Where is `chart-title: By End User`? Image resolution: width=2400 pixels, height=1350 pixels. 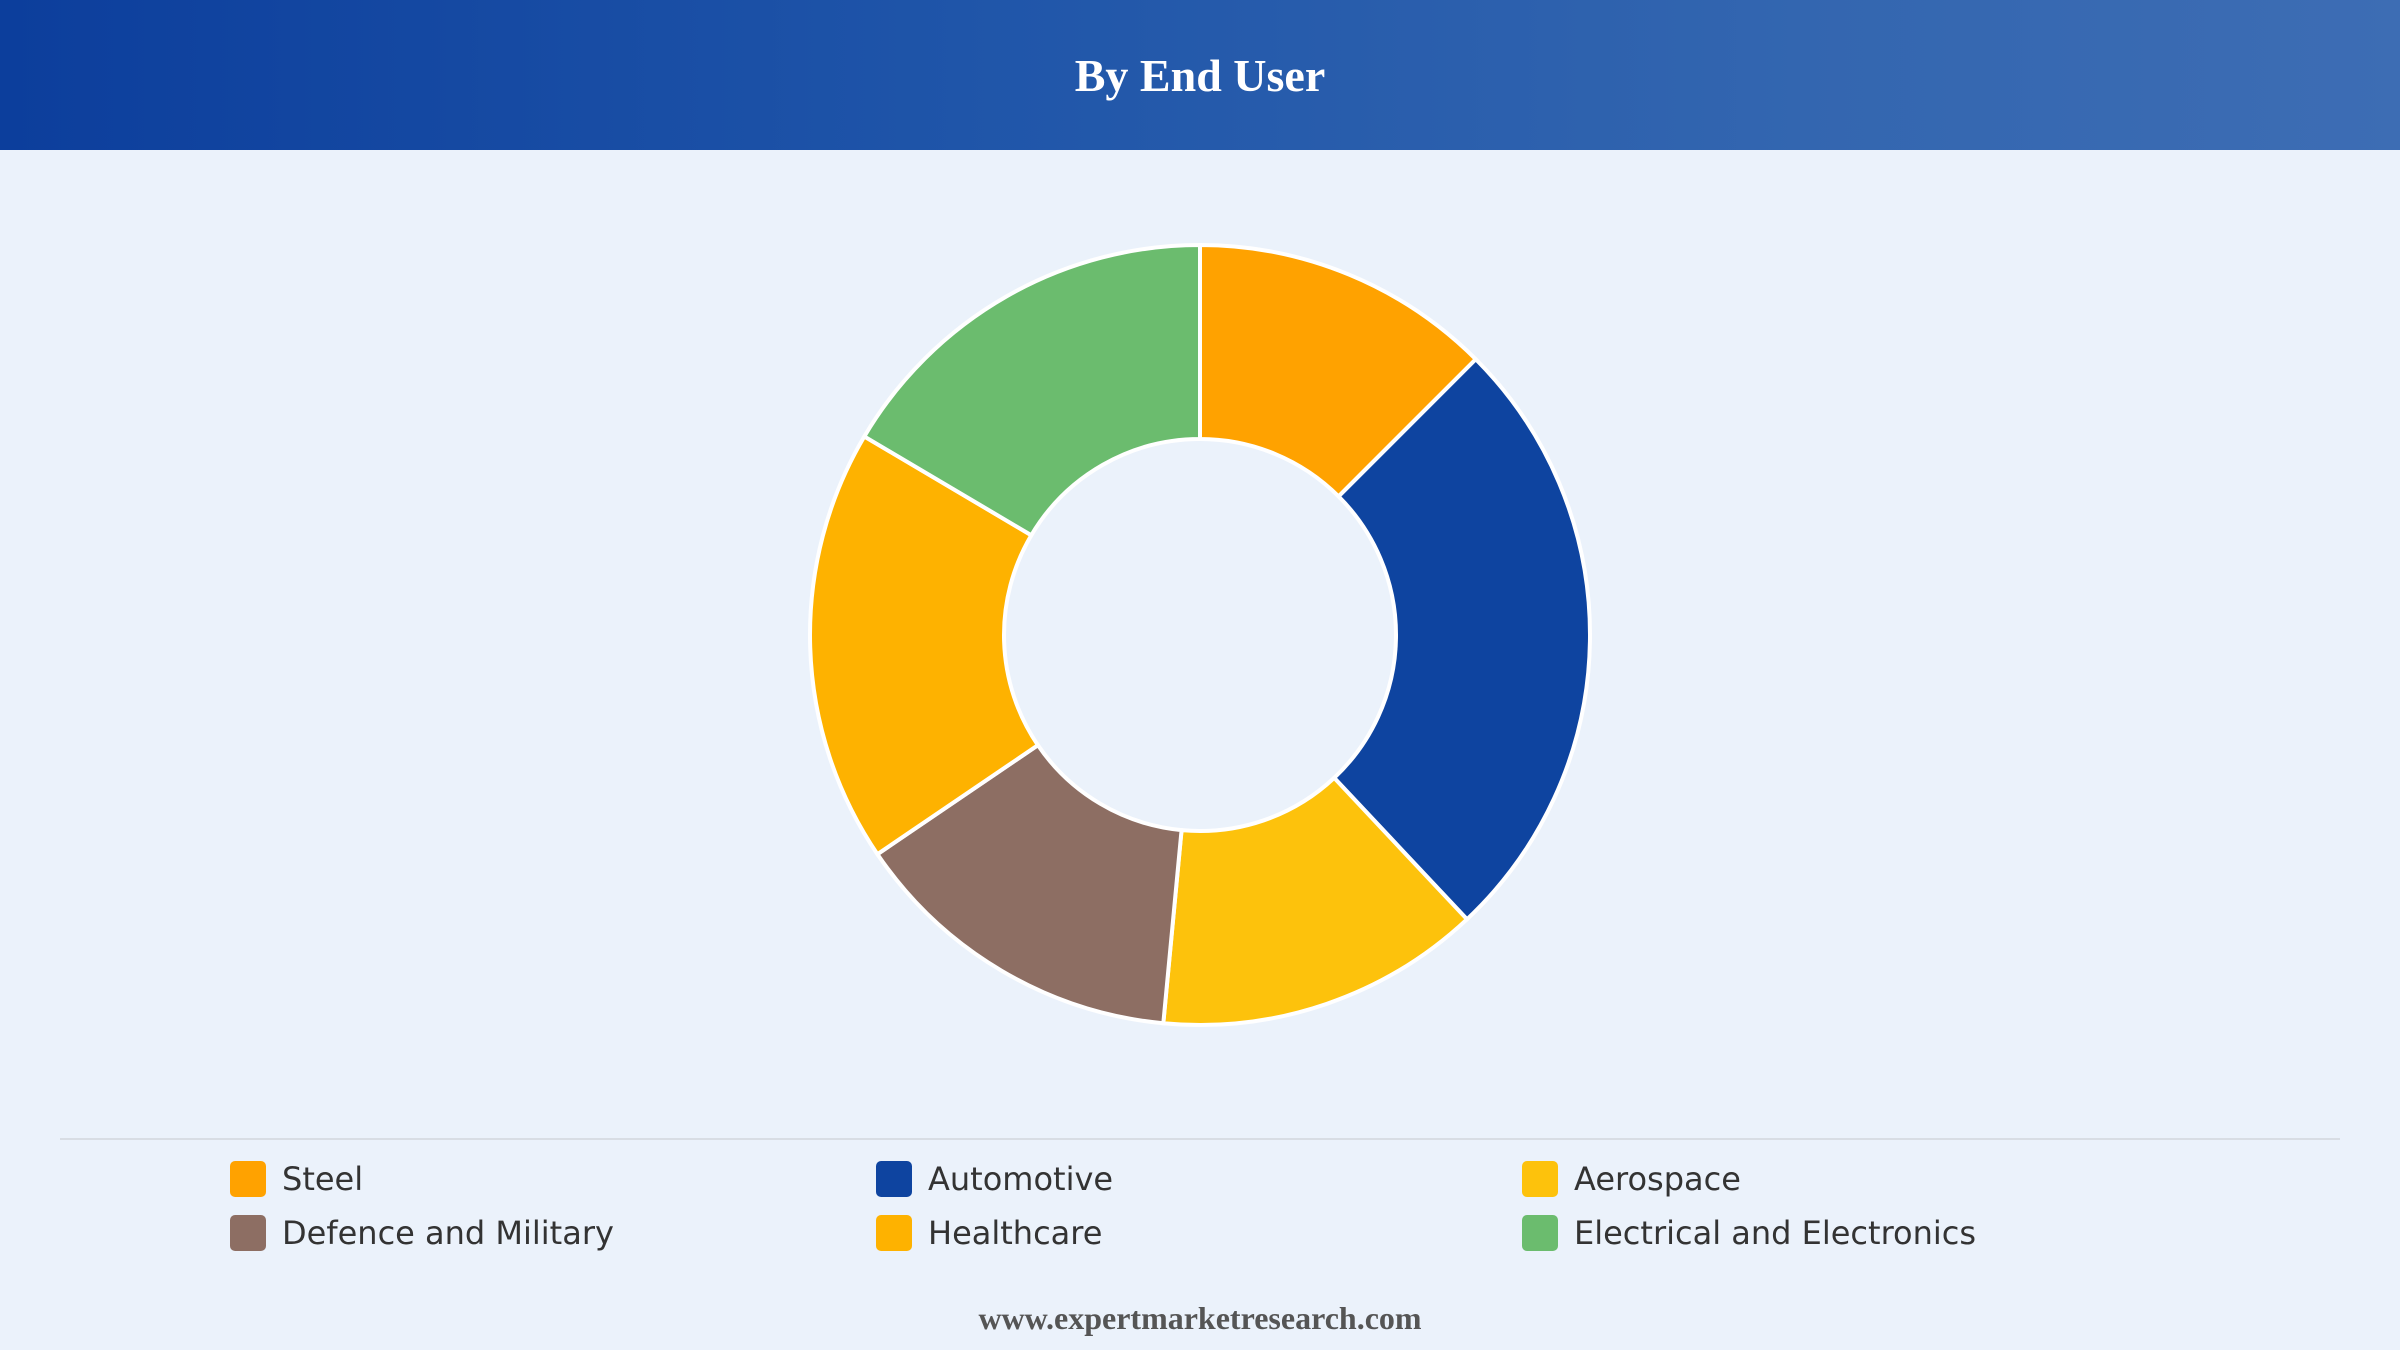 chart-title: By End User is located at coordinates (1200, 75).